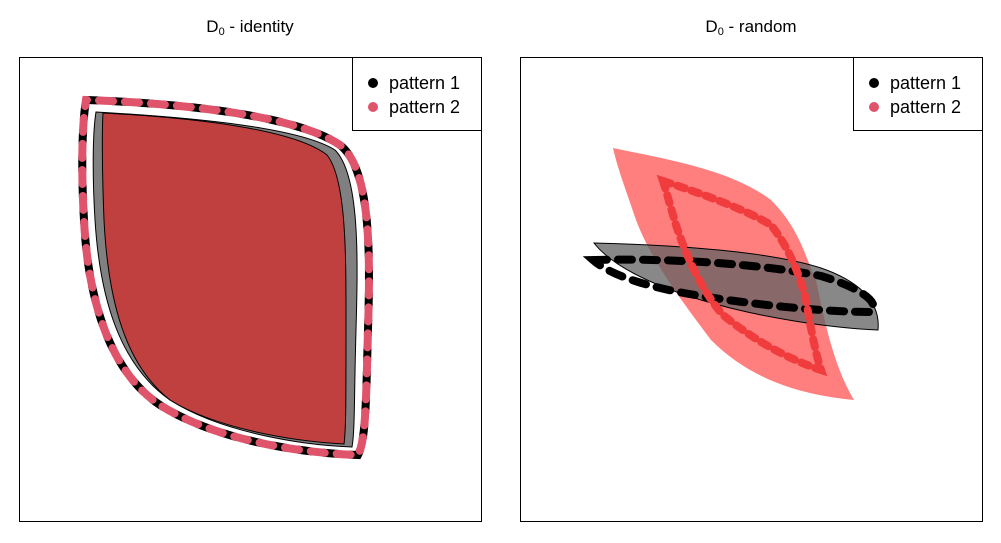 This screenshot has height=543, width=1001. Describe the element at coordinates (259, 26) in the screenshot. I see `title-rest: - identity` at that location.